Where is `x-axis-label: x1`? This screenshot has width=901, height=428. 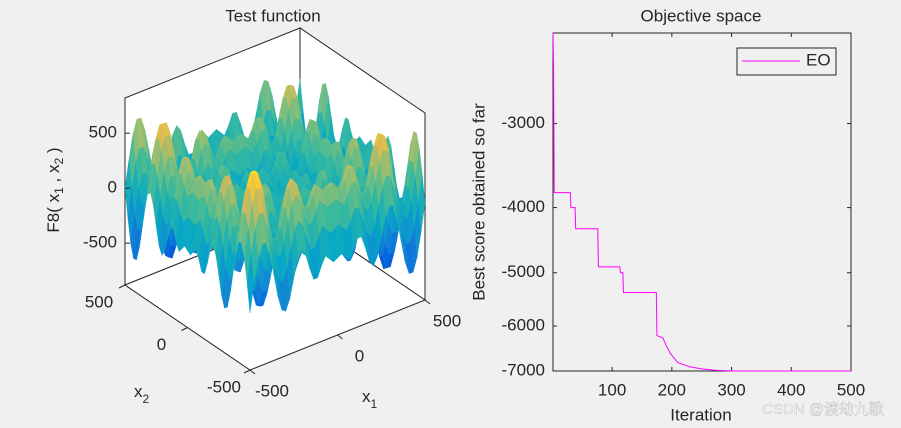 x-axis-label: x1 is located at coordinates (370, 399).